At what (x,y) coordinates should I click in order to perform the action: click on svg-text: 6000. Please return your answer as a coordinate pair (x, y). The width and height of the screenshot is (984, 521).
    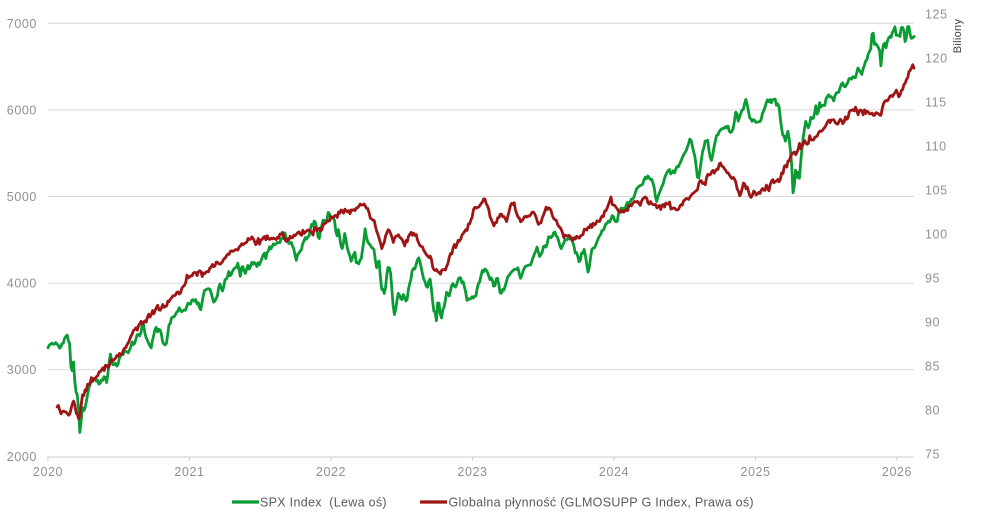
    Looking at the image, I should click on (22, 110).